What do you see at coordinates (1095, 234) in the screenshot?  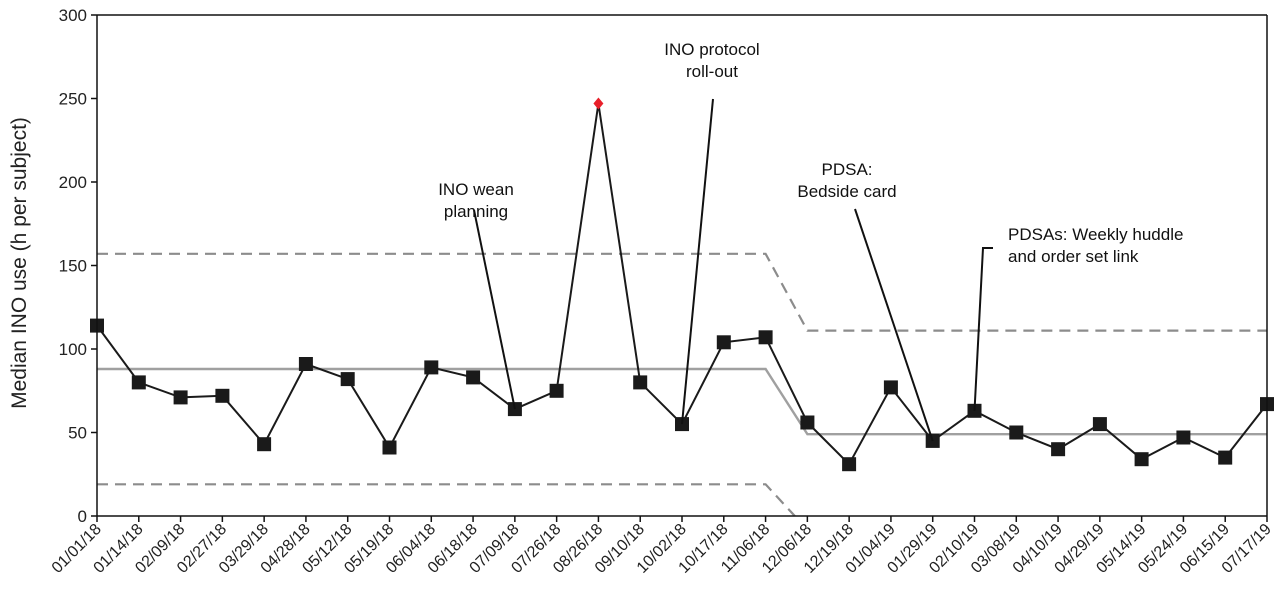 I see `annotation-text: PDSAs: Weekly huddle` at bounding box center [1095, 234].